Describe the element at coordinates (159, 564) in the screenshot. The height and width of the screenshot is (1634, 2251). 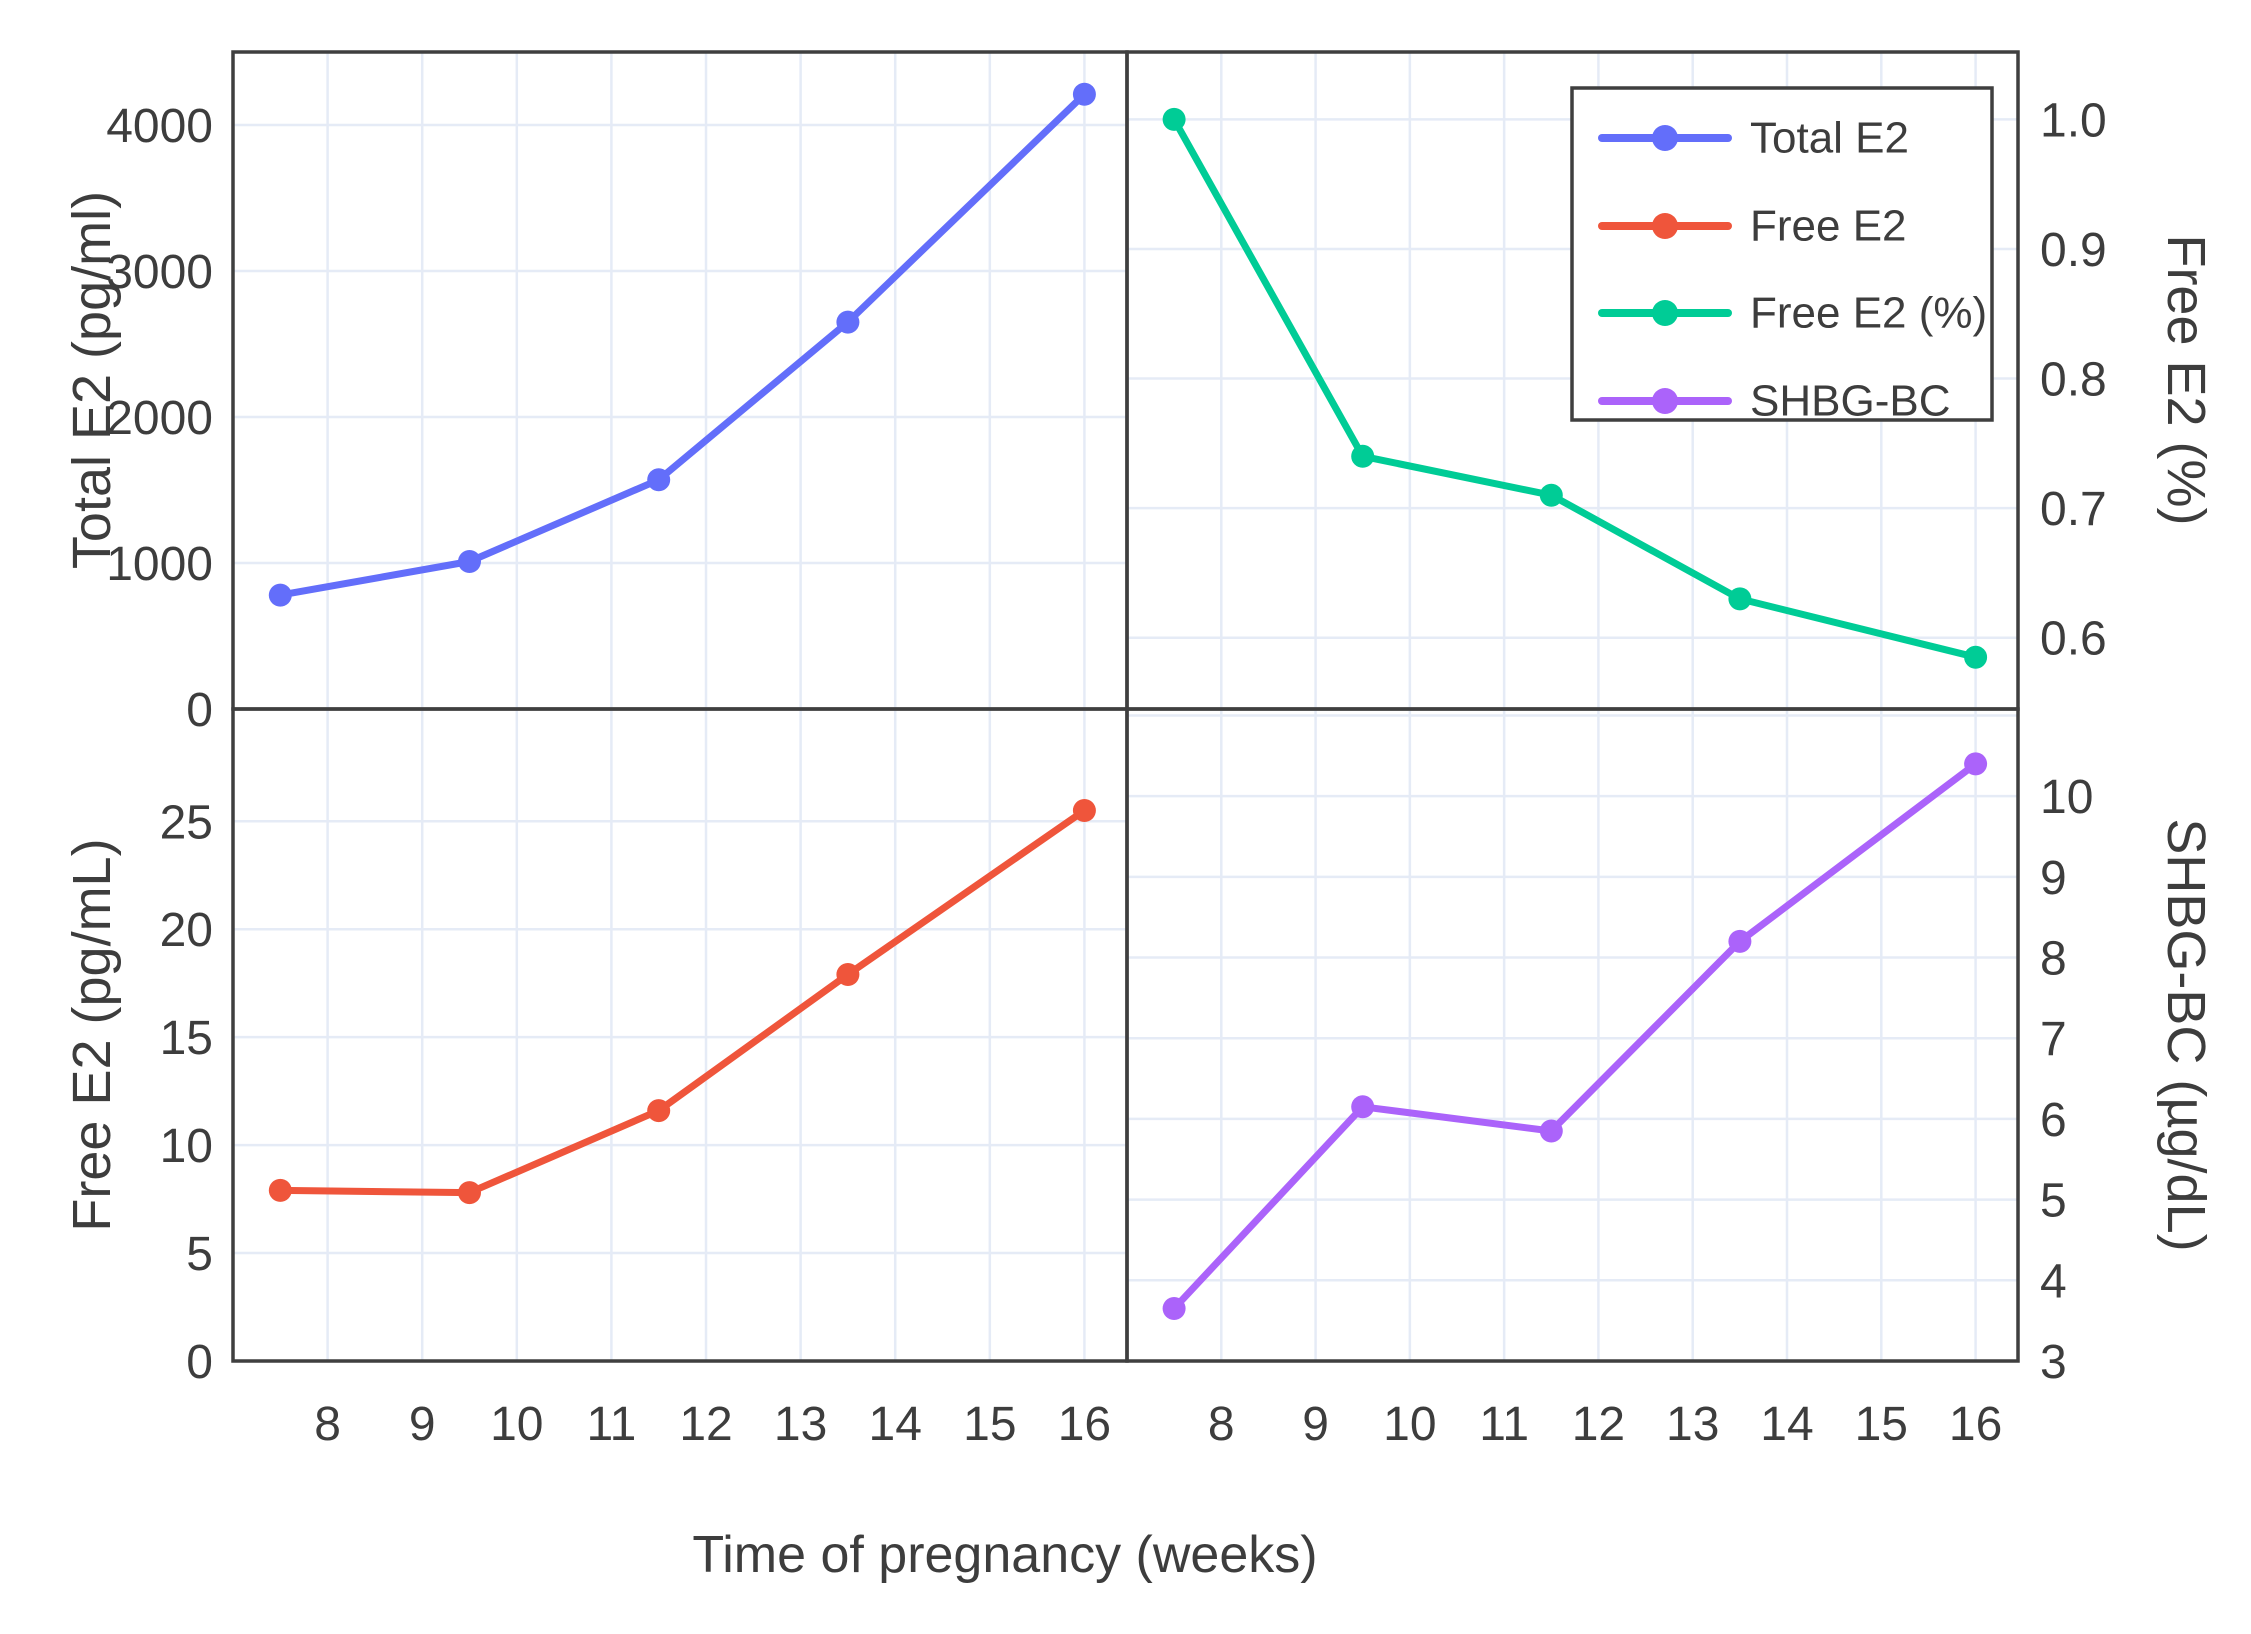
I see `y-tick-label: 1000` at that location.